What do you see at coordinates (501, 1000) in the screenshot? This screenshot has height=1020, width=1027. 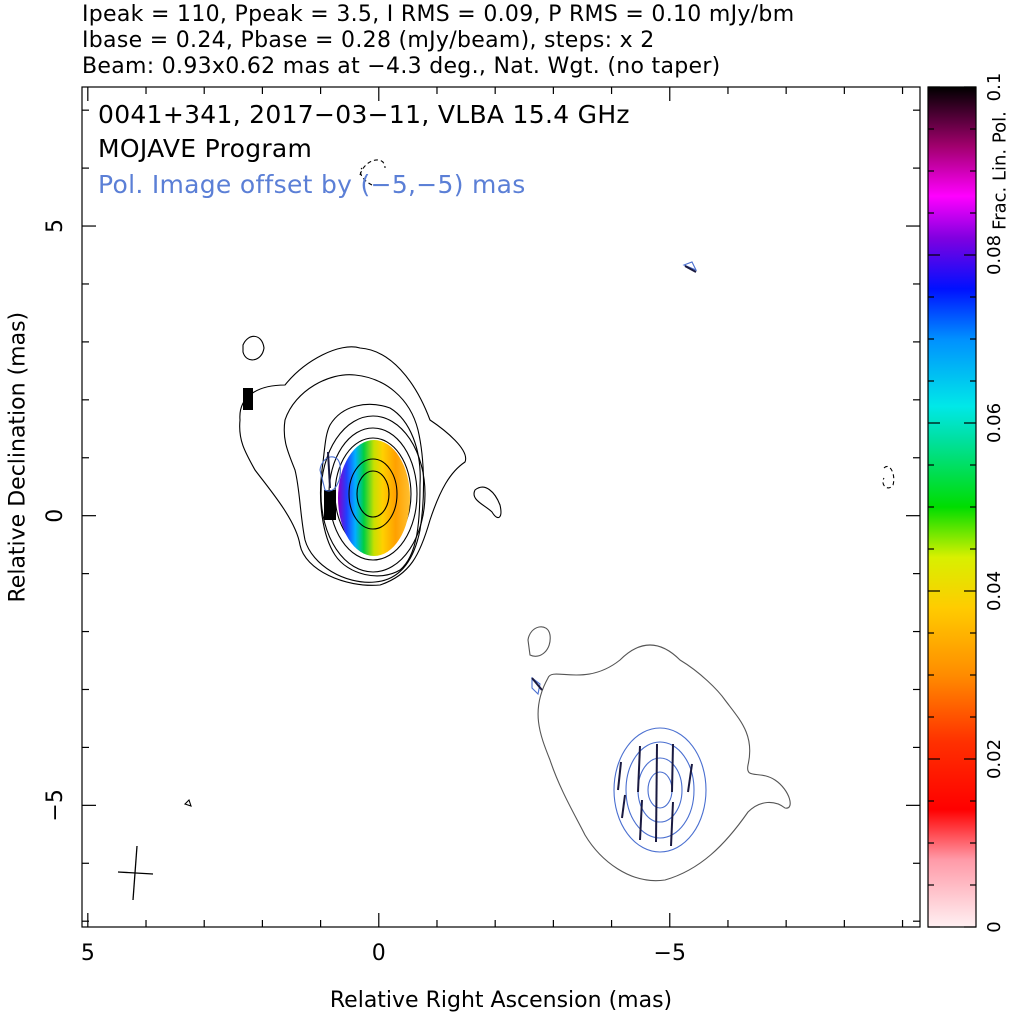 I see `x-axis-label: Relative Right Ascension (mas)` at bounding box center [501, 1000].